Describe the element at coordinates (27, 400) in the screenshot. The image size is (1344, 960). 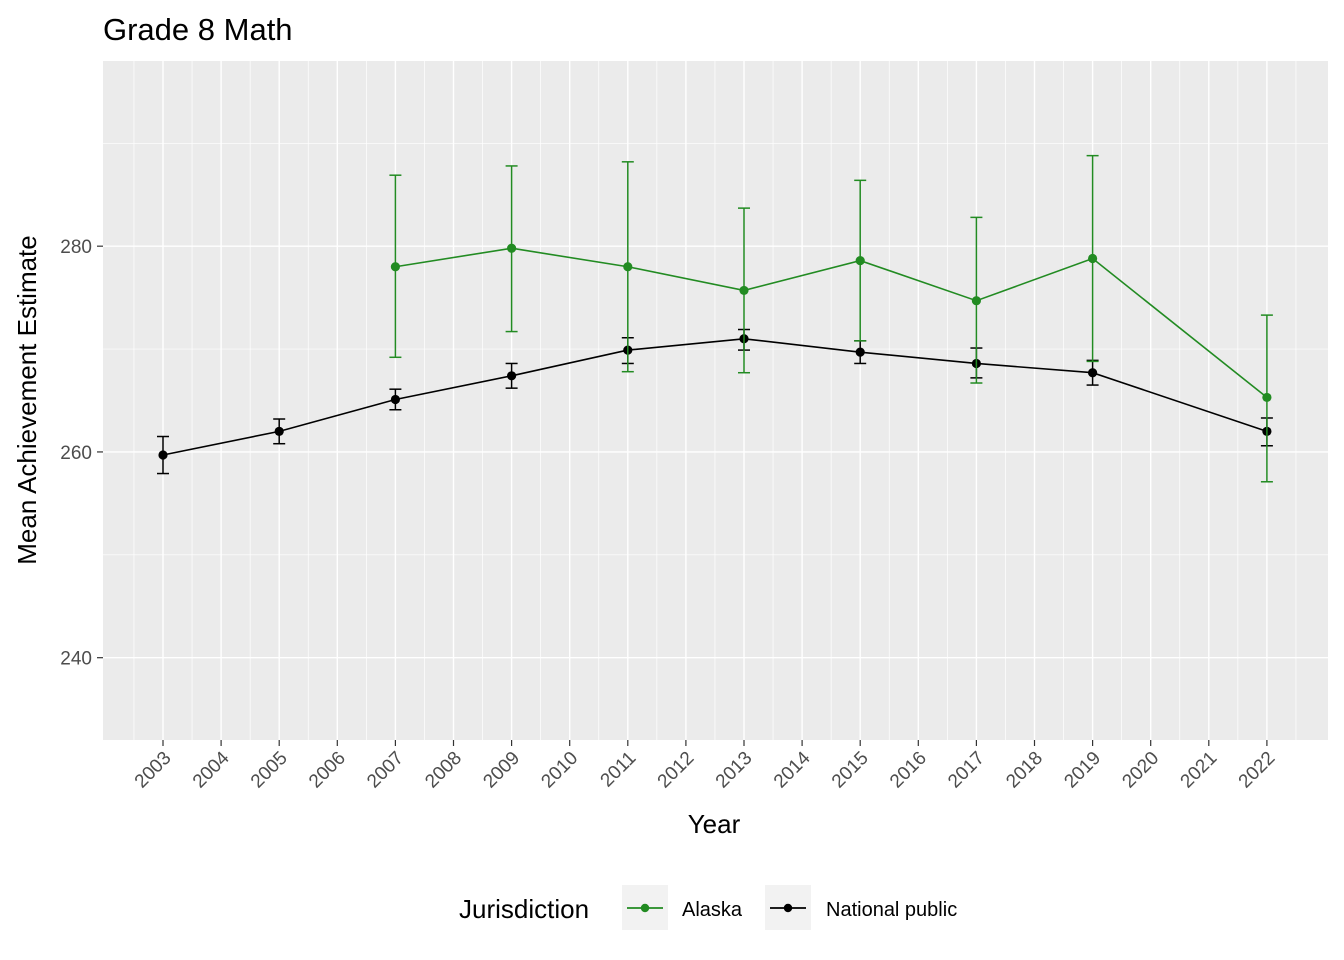
I see `y-axis-title: Mean Achievement Estimate` at that location.